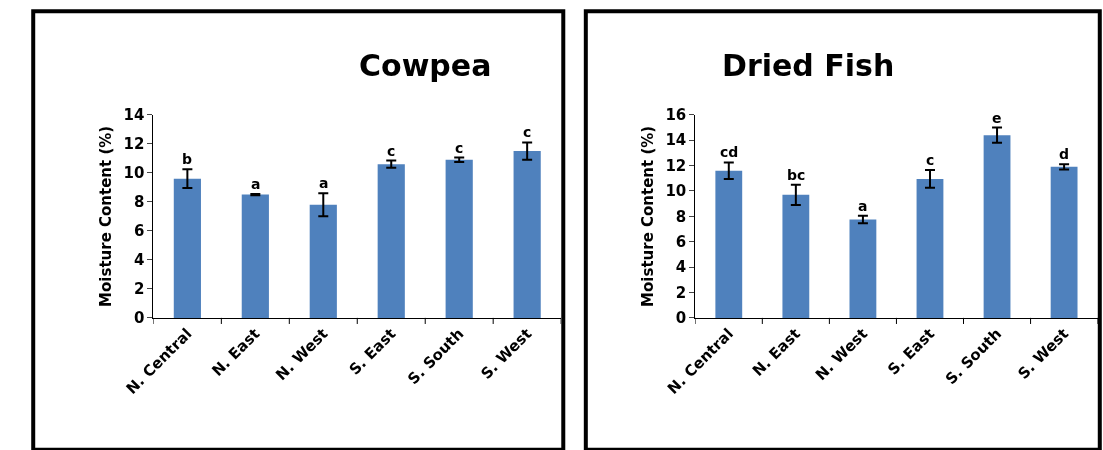 The width and height of the screenshot is (1103, 450). Describe the element at coordinates (425, 65) in the screenshot. I see `chart-title: Cowpea` at that location.